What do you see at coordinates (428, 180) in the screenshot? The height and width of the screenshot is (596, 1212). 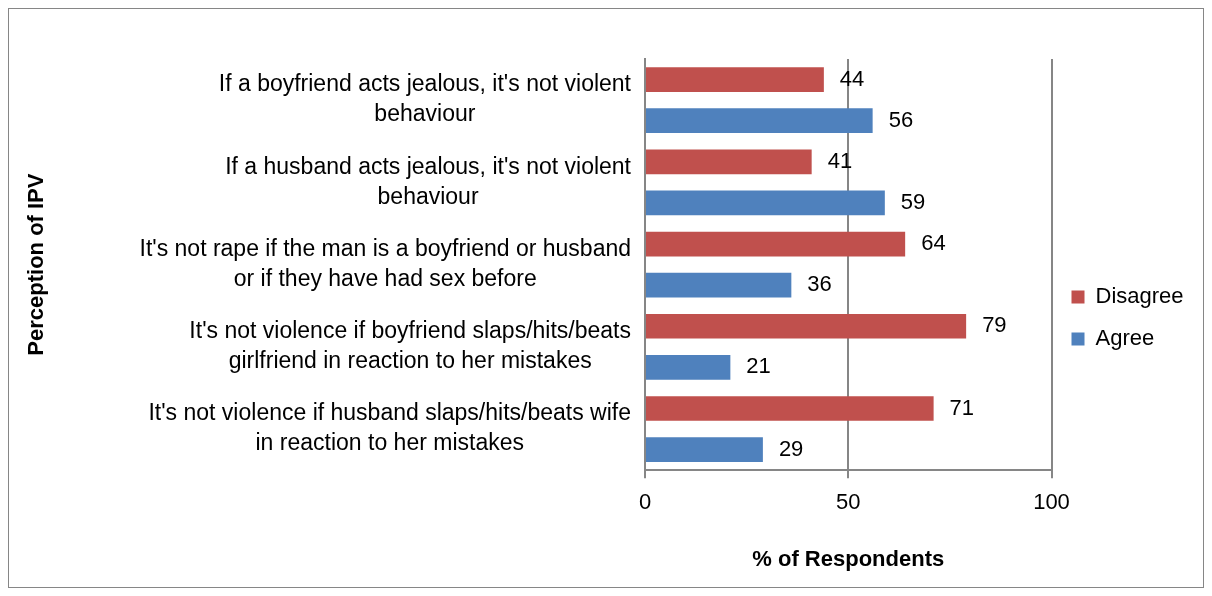 I see `y-tick-label: If a husband acts jealous, it's not violent behaviour` at bounding box center [428, 180].